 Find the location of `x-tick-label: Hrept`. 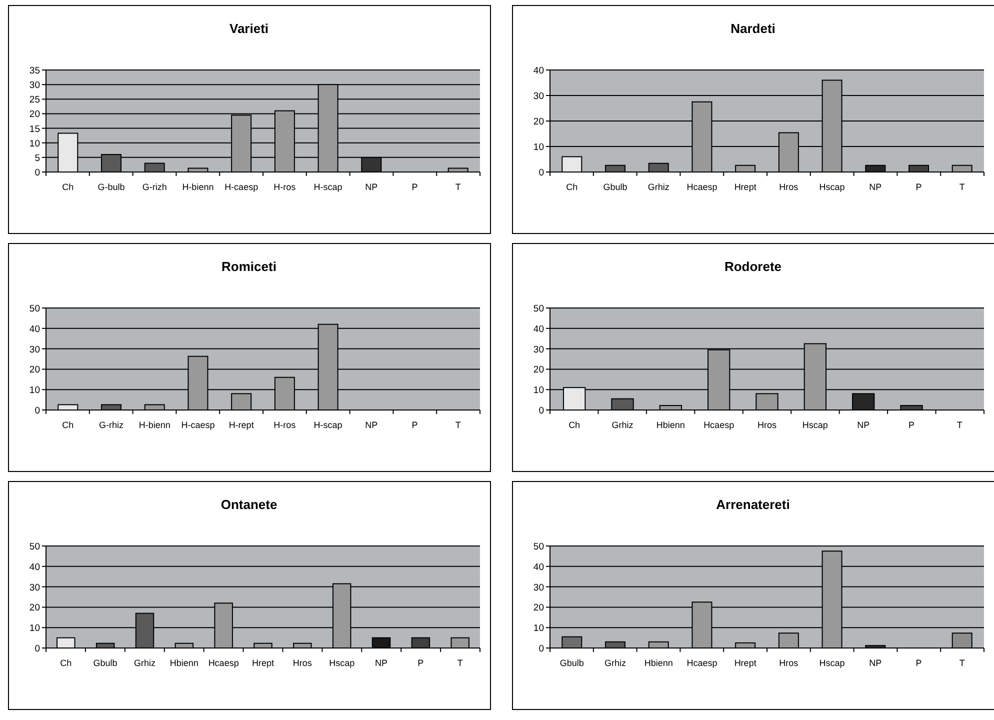

x-tick-label: Hrept is located at coordinates (745, 663).